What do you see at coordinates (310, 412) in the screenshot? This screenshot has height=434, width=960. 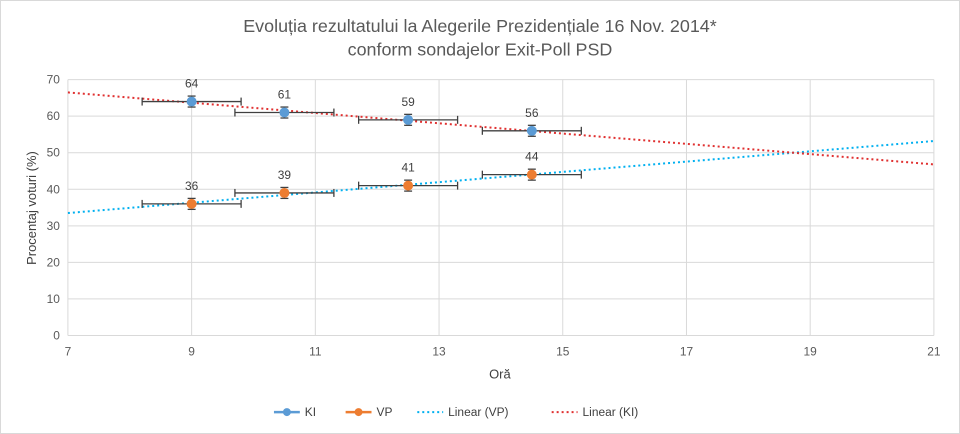 I see `legend-label-0: KI` at bounding box center [310, 412].